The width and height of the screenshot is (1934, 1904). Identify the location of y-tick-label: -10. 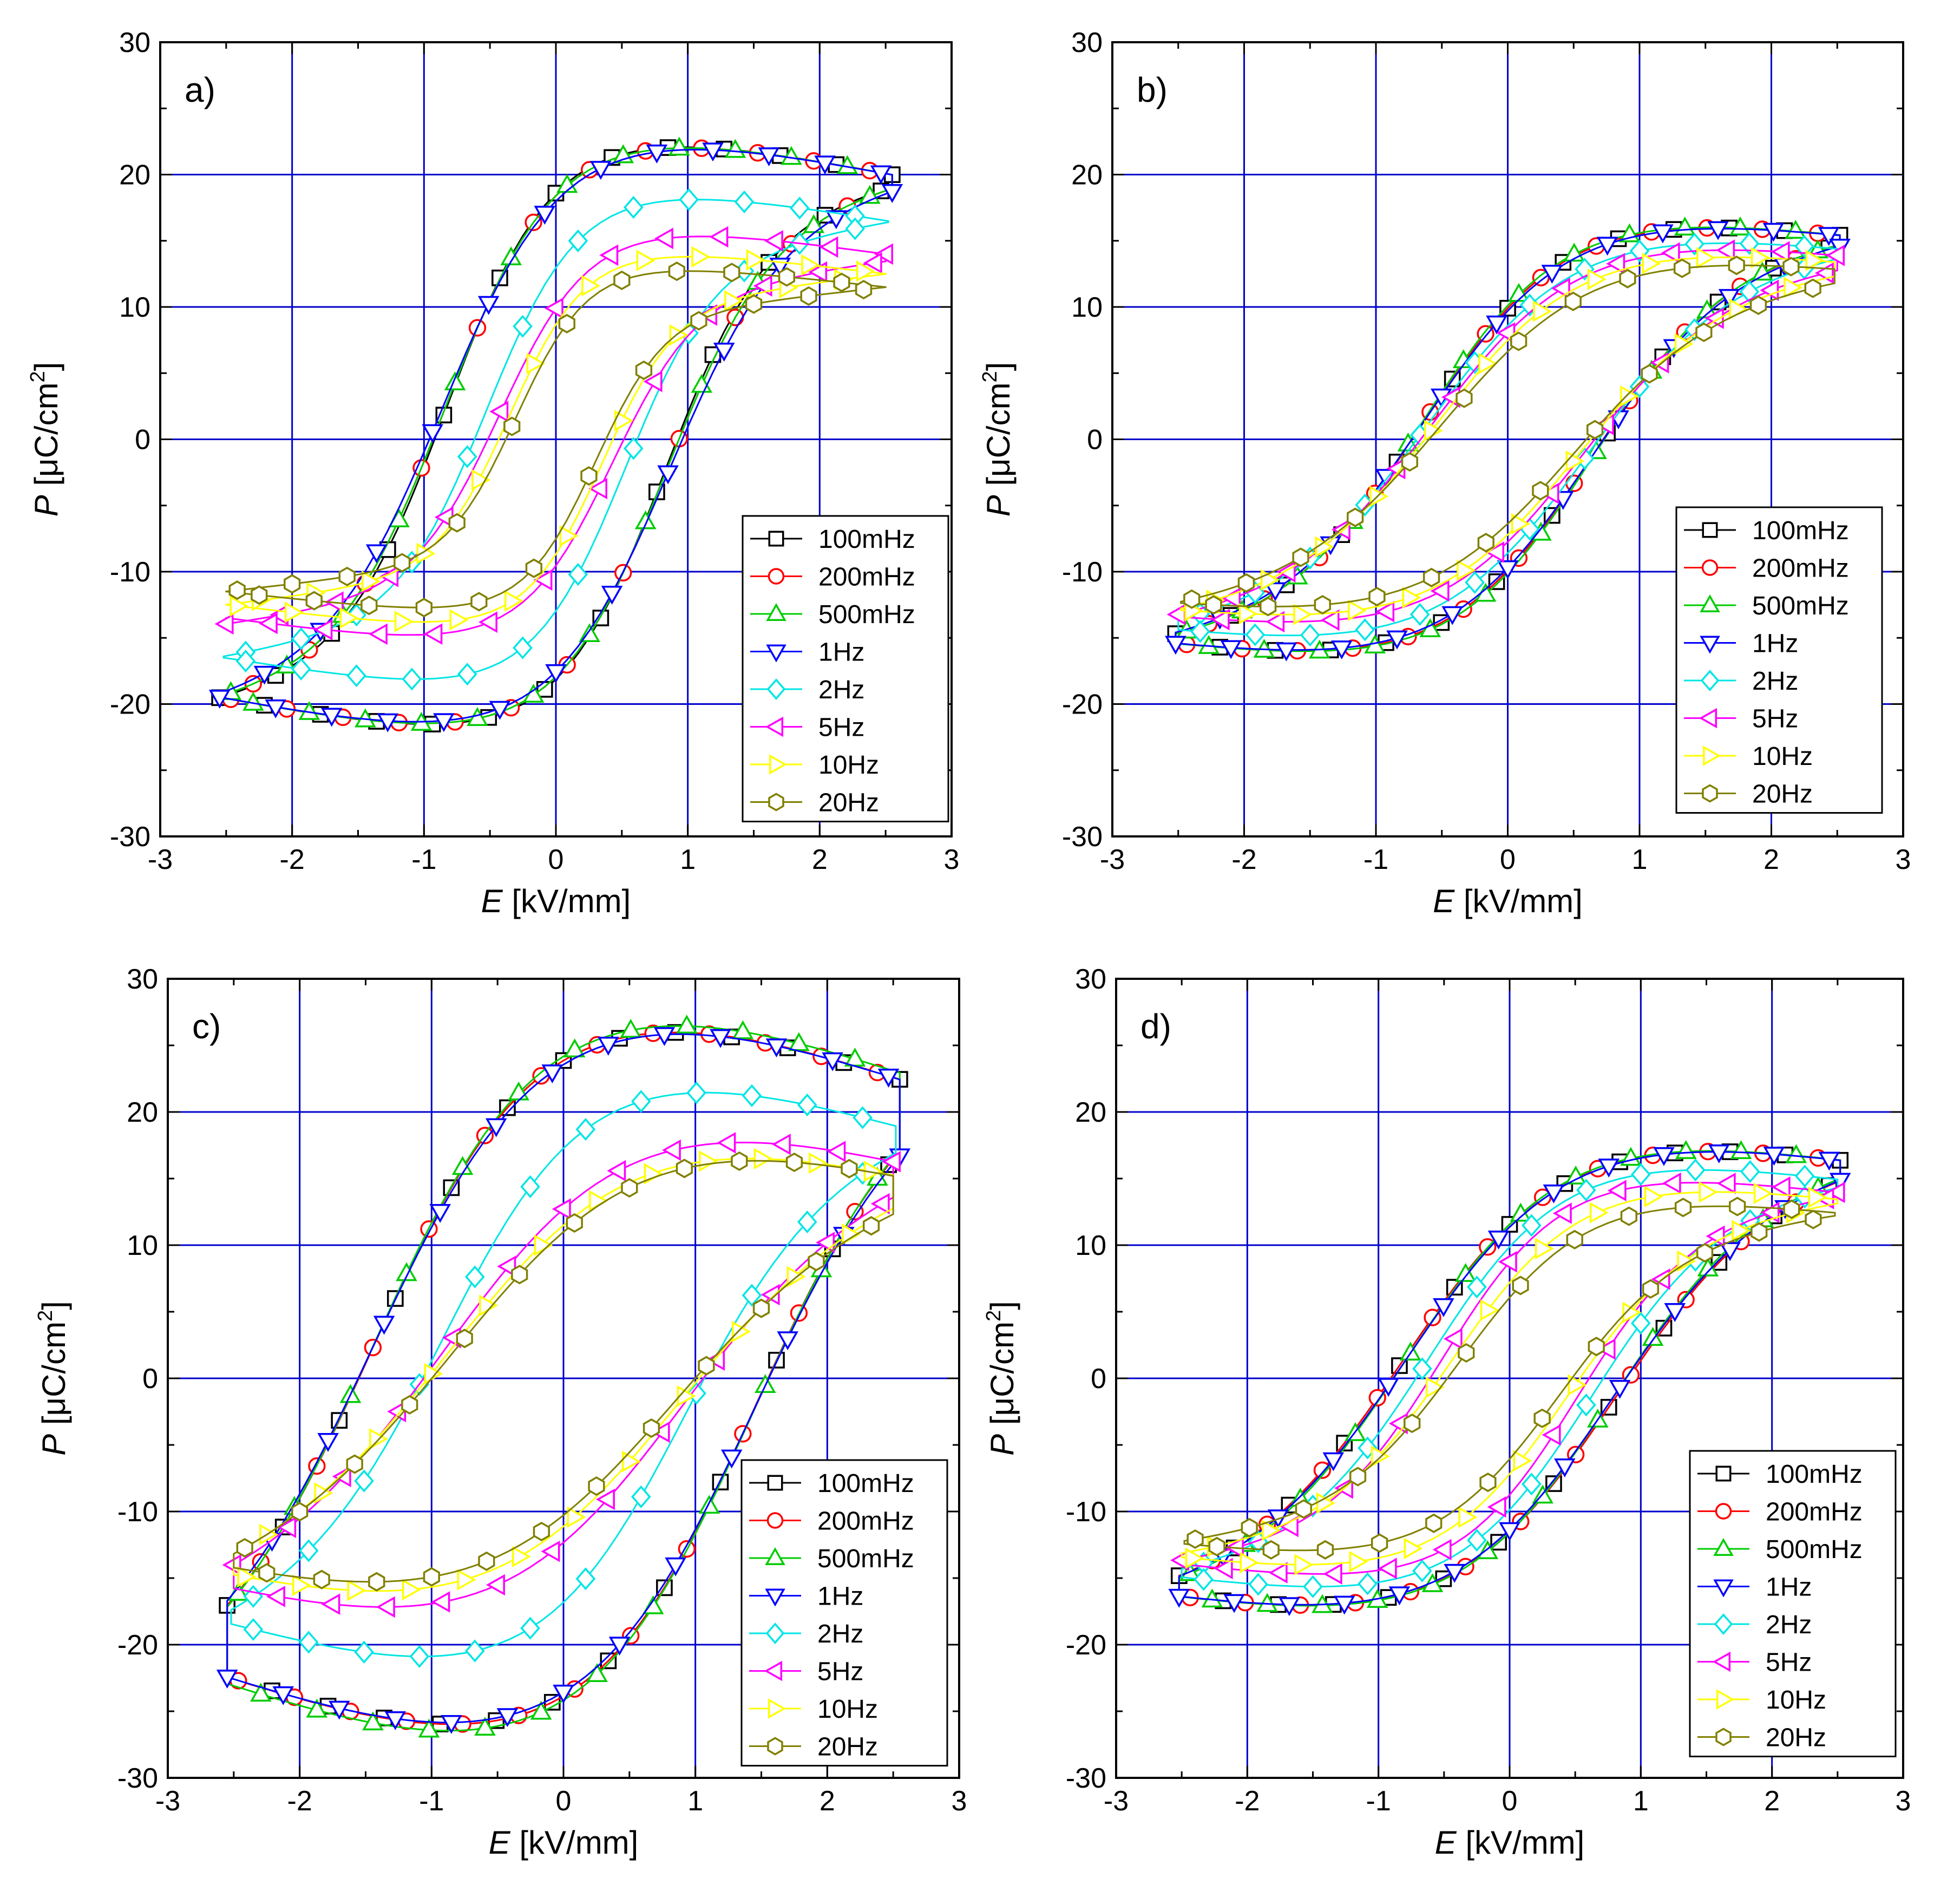
(1086, 1512).